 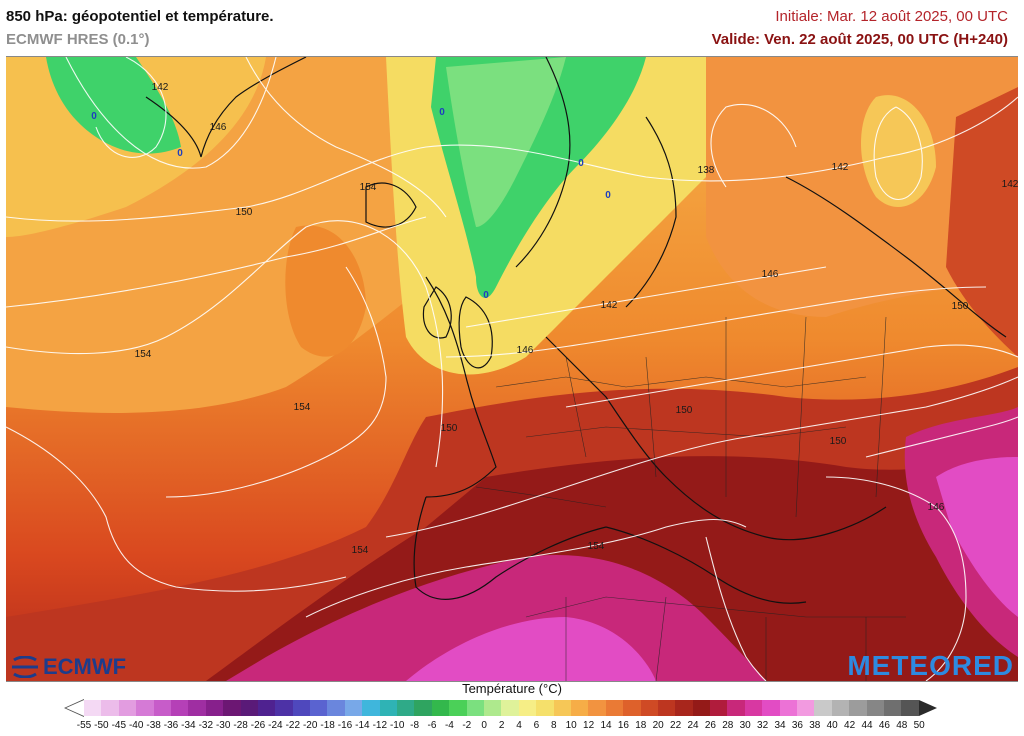 What do you see at coordinates (380, 725) in the screenshot?
I see `legend-tick-label: -12` at bounding box center [380, 725].